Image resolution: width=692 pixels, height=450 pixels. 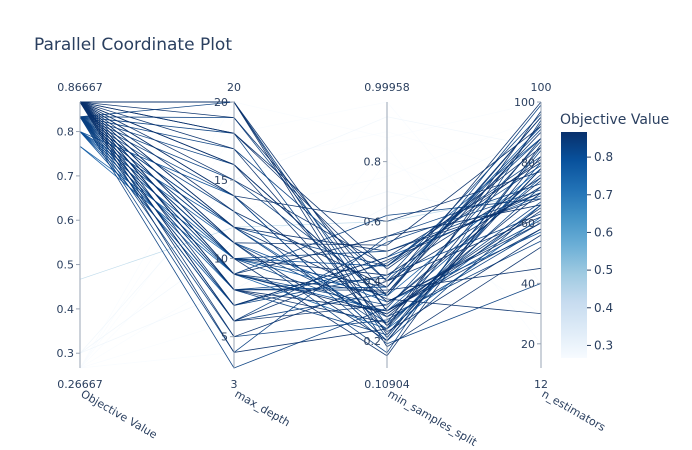 What do you see at coordinates (66, 353) in the screenshot?
I see `tick-label: 0.3` at bounding box center [66, 353].